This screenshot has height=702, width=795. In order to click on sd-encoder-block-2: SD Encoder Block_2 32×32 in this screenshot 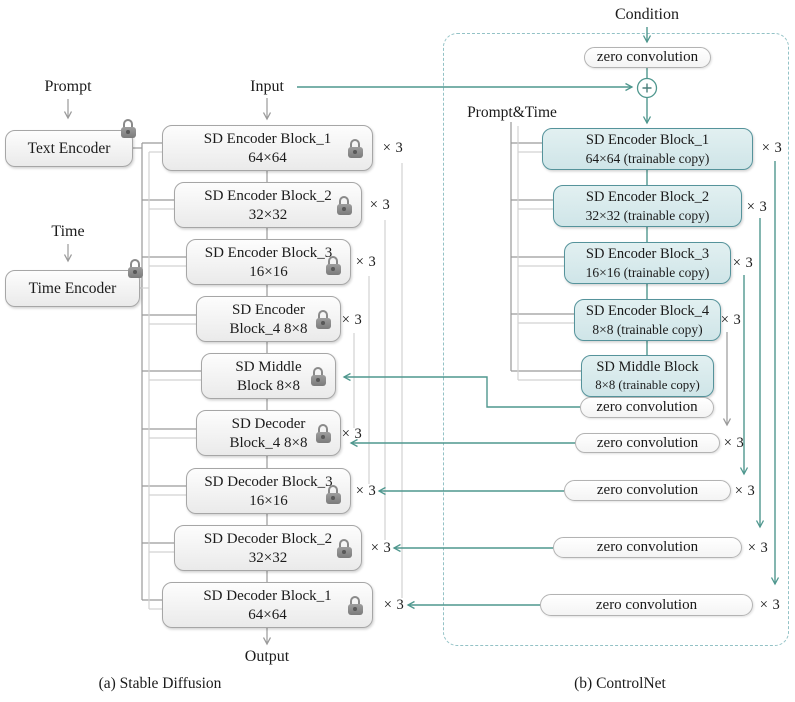, I will do `click(268, 205)`.